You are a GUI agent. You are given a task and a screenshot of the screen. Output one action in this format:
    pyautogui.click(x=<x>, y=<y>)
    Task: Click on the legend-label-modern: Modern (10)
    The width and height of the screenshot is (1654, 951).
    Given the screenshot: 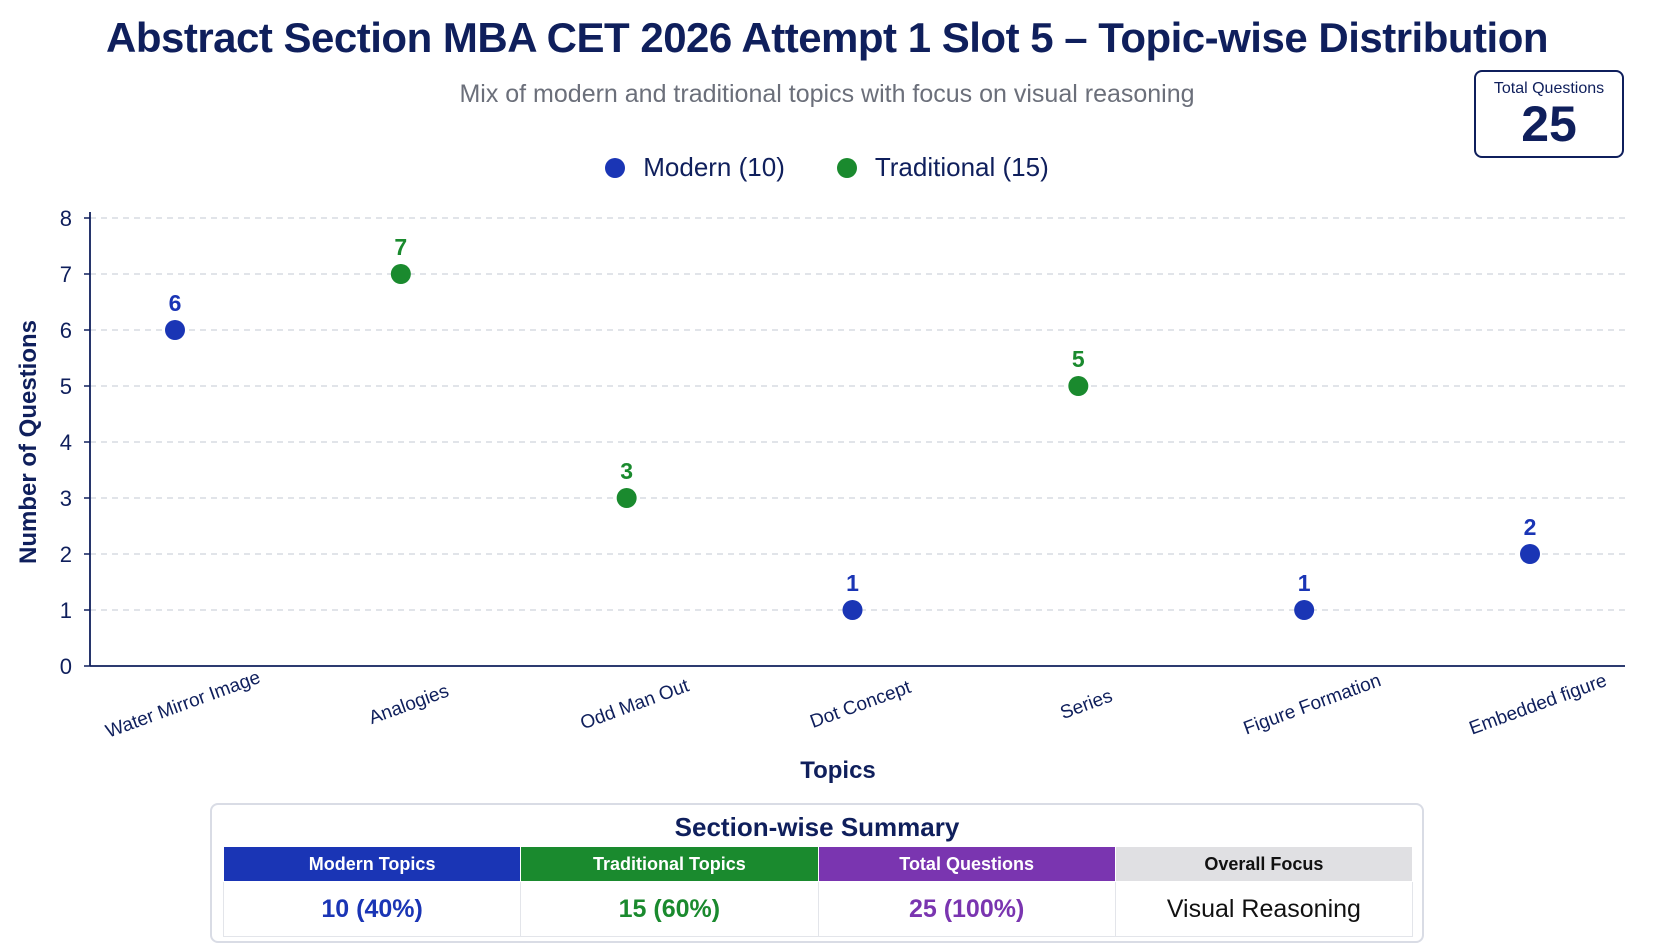 What is the action you would take?
    pyautogui.click(x=714, y=167)
    